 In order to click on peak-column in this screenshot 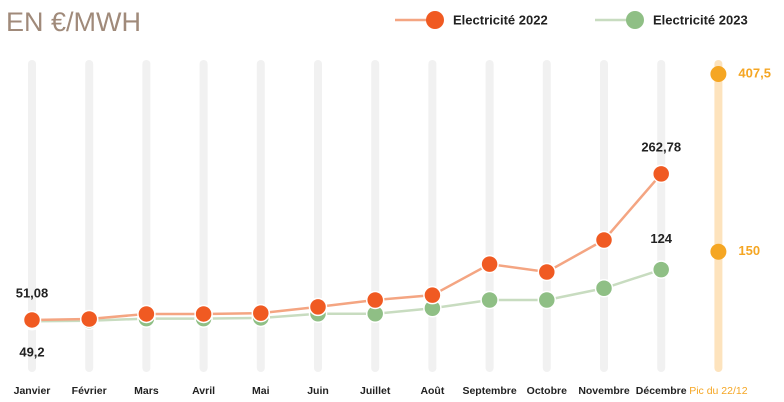, I will do `click(718, 216)`.